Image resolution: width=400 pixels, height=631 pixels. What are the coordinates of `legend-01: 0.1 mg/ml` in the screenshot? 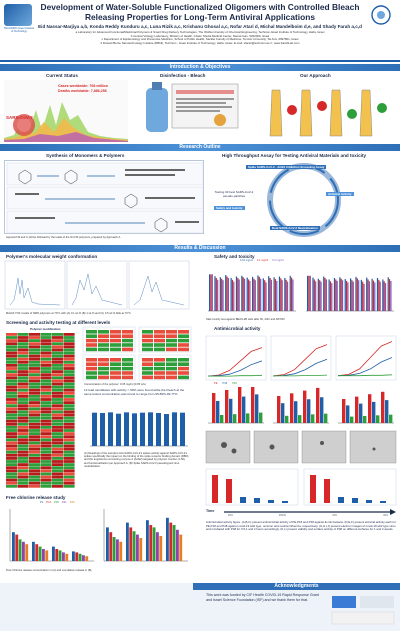 It's located at (262, 260).